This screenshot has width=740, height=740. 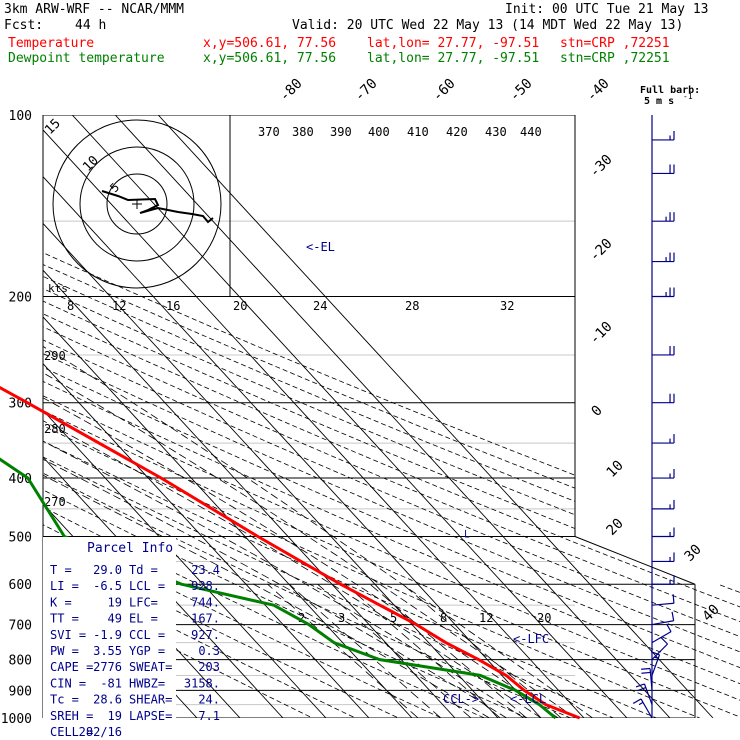 I want to click on parcel-key2: SHEAR=, so click(x=150, y=700).